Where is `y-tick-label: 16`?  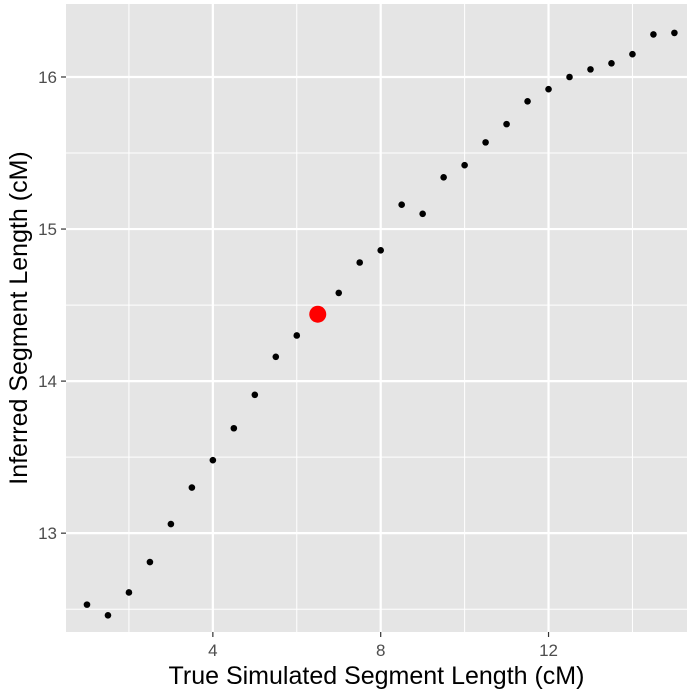 y-tick-label: 16 is located at coordinates (47, 77).